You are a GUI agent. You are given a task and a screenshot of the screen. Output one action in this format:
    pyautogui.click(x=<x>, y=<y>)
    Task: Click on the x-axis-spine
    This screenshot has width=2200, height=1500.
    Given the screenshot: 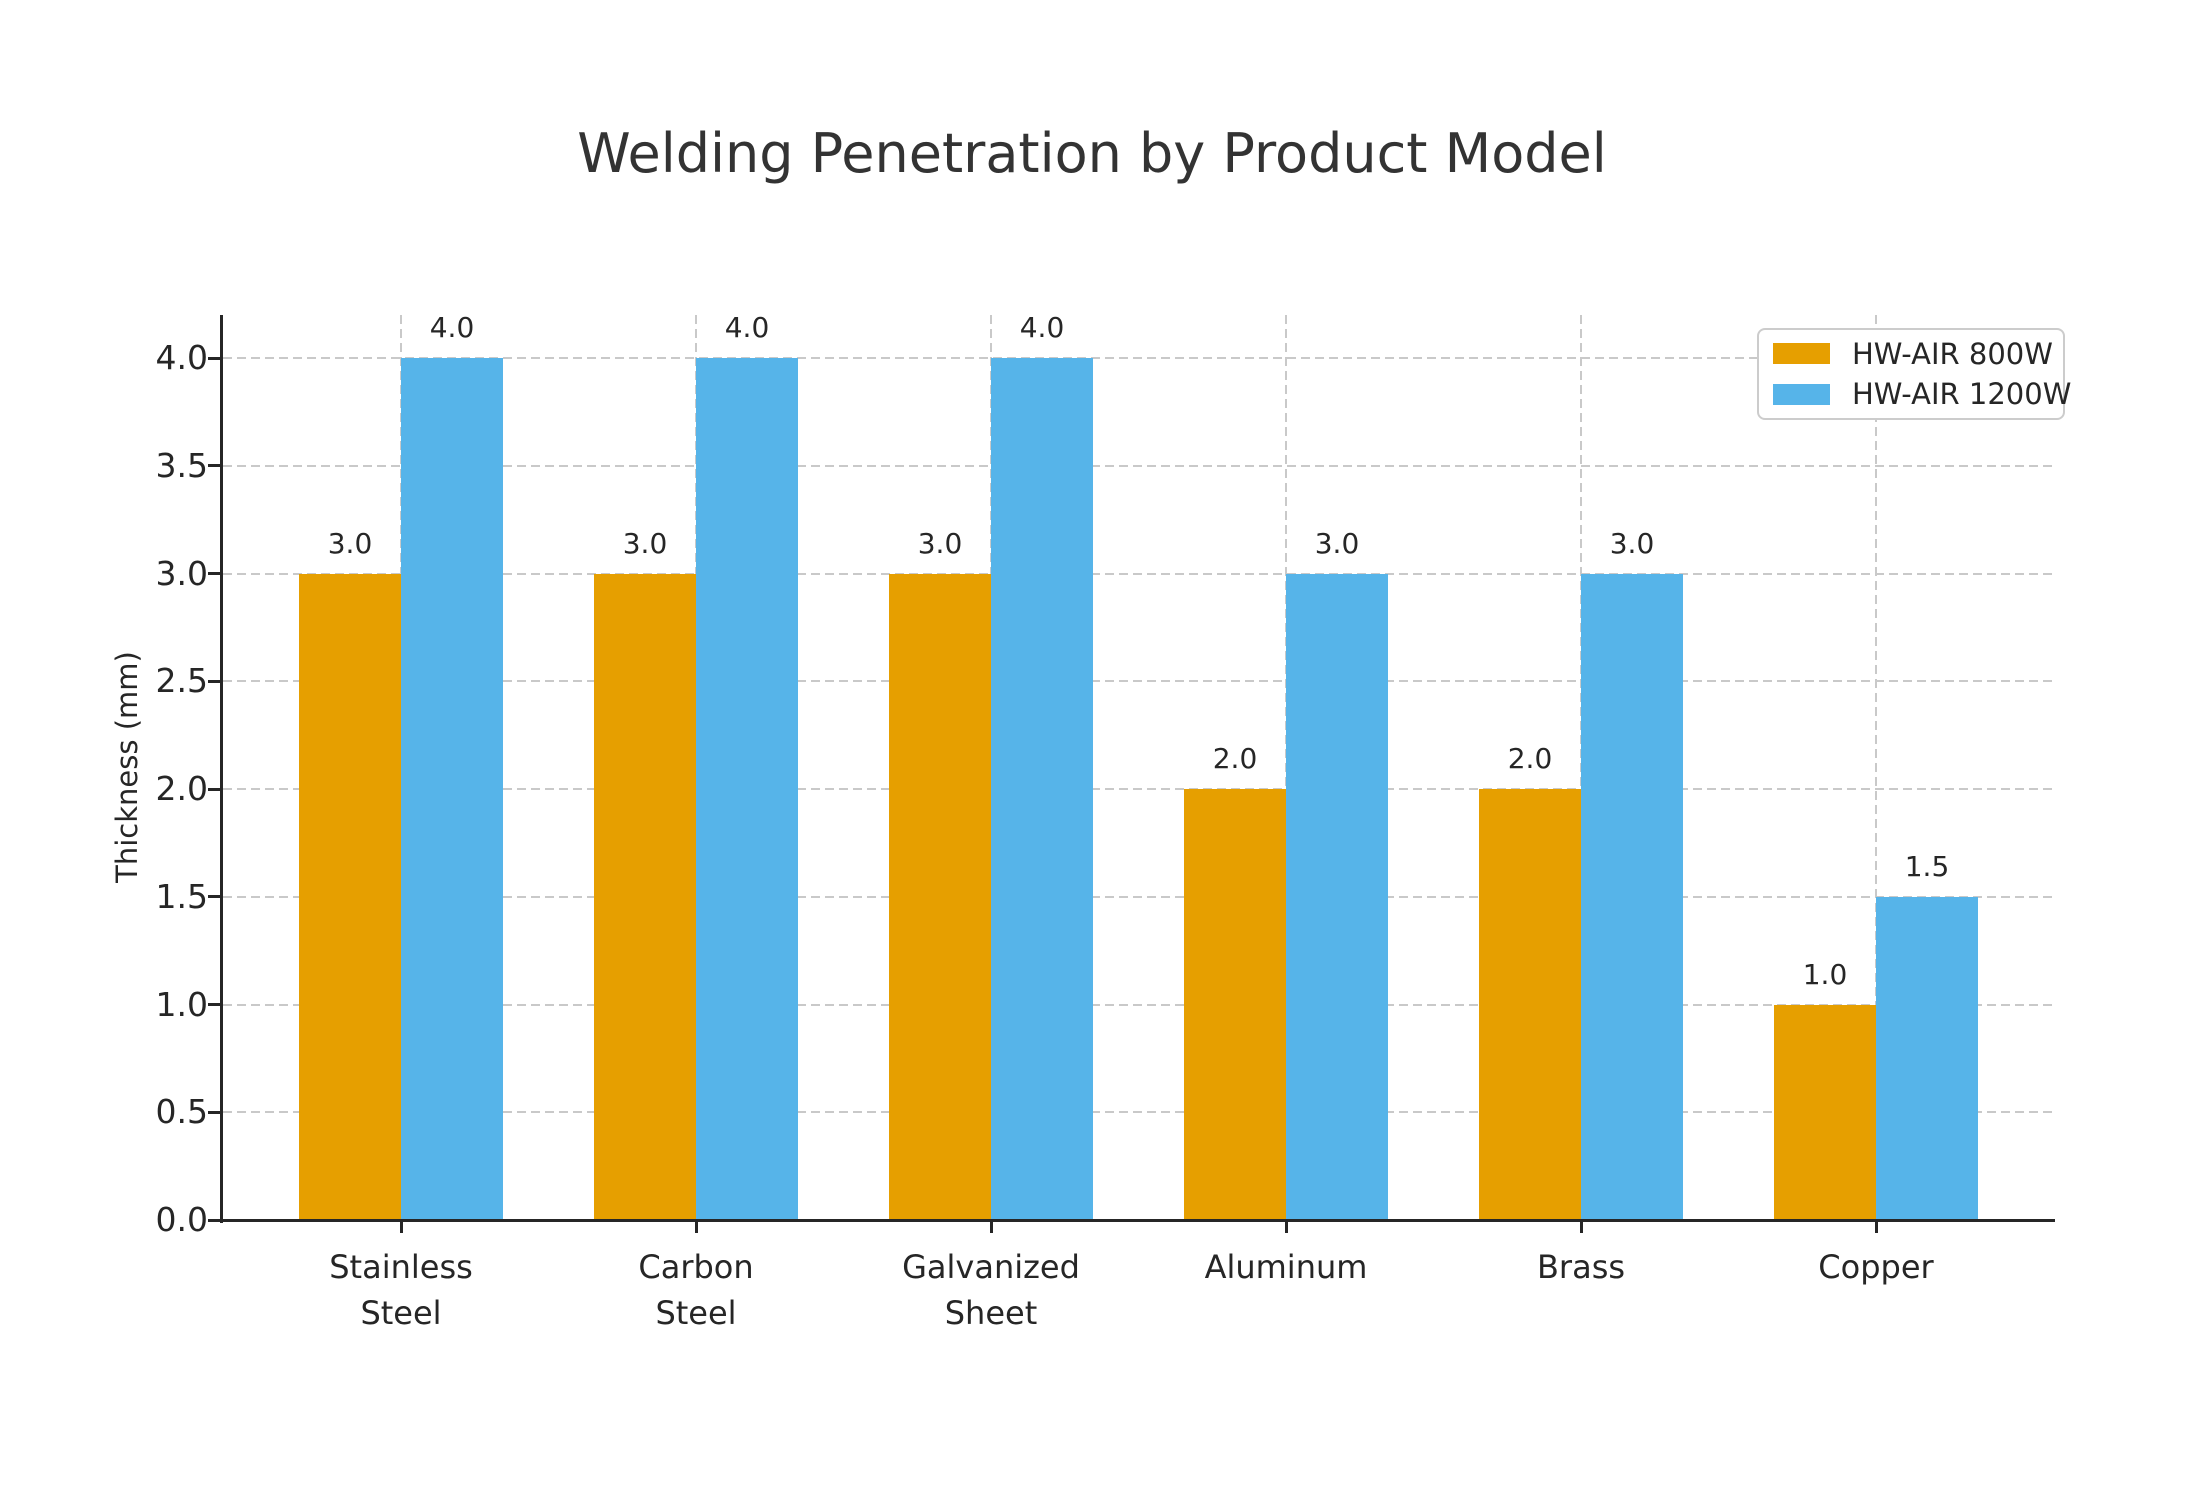 What is the action you would take?
    pyautogui.click(x=1137, y=1220)
    